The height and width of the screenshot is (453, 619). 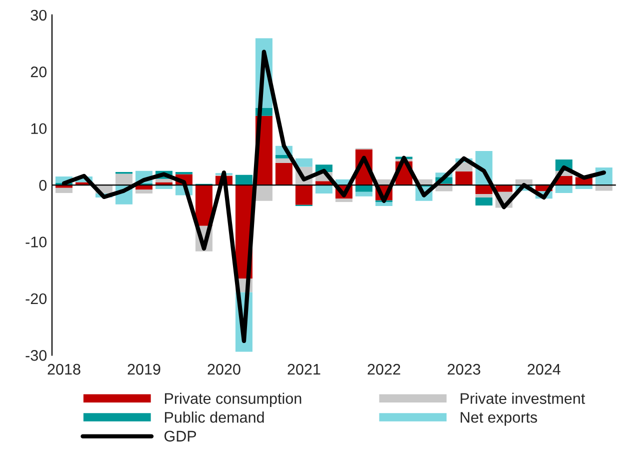 I want to click on legend-label: Private consumption, so click(x=233, y=399).